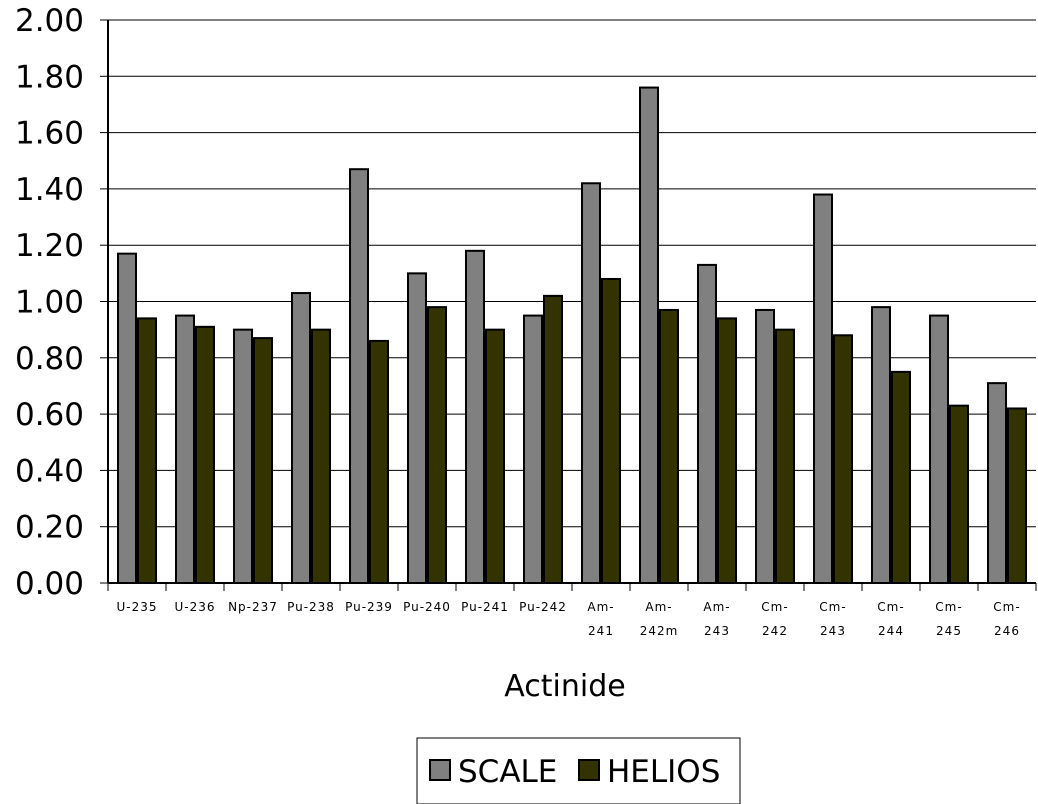 The width and height of the screenshot is (1038, 804). I want to click on legend: SCALE HELIOS, so click(578, 770).